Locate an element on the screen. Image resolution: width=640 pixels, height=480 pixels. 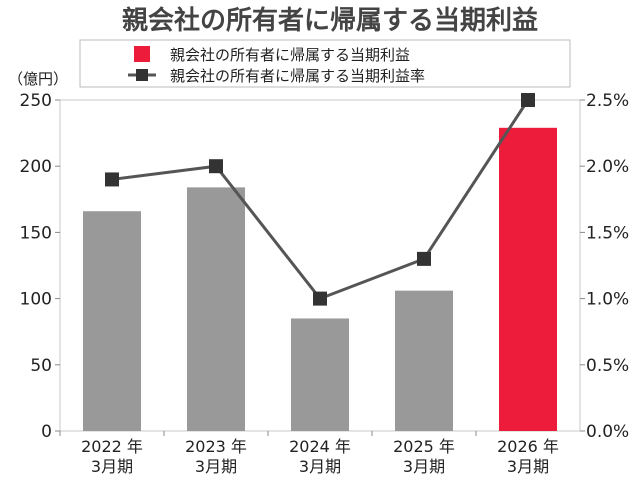
left-axis: 0 50 100 150 200 250 is located at coordinates (40, 266).